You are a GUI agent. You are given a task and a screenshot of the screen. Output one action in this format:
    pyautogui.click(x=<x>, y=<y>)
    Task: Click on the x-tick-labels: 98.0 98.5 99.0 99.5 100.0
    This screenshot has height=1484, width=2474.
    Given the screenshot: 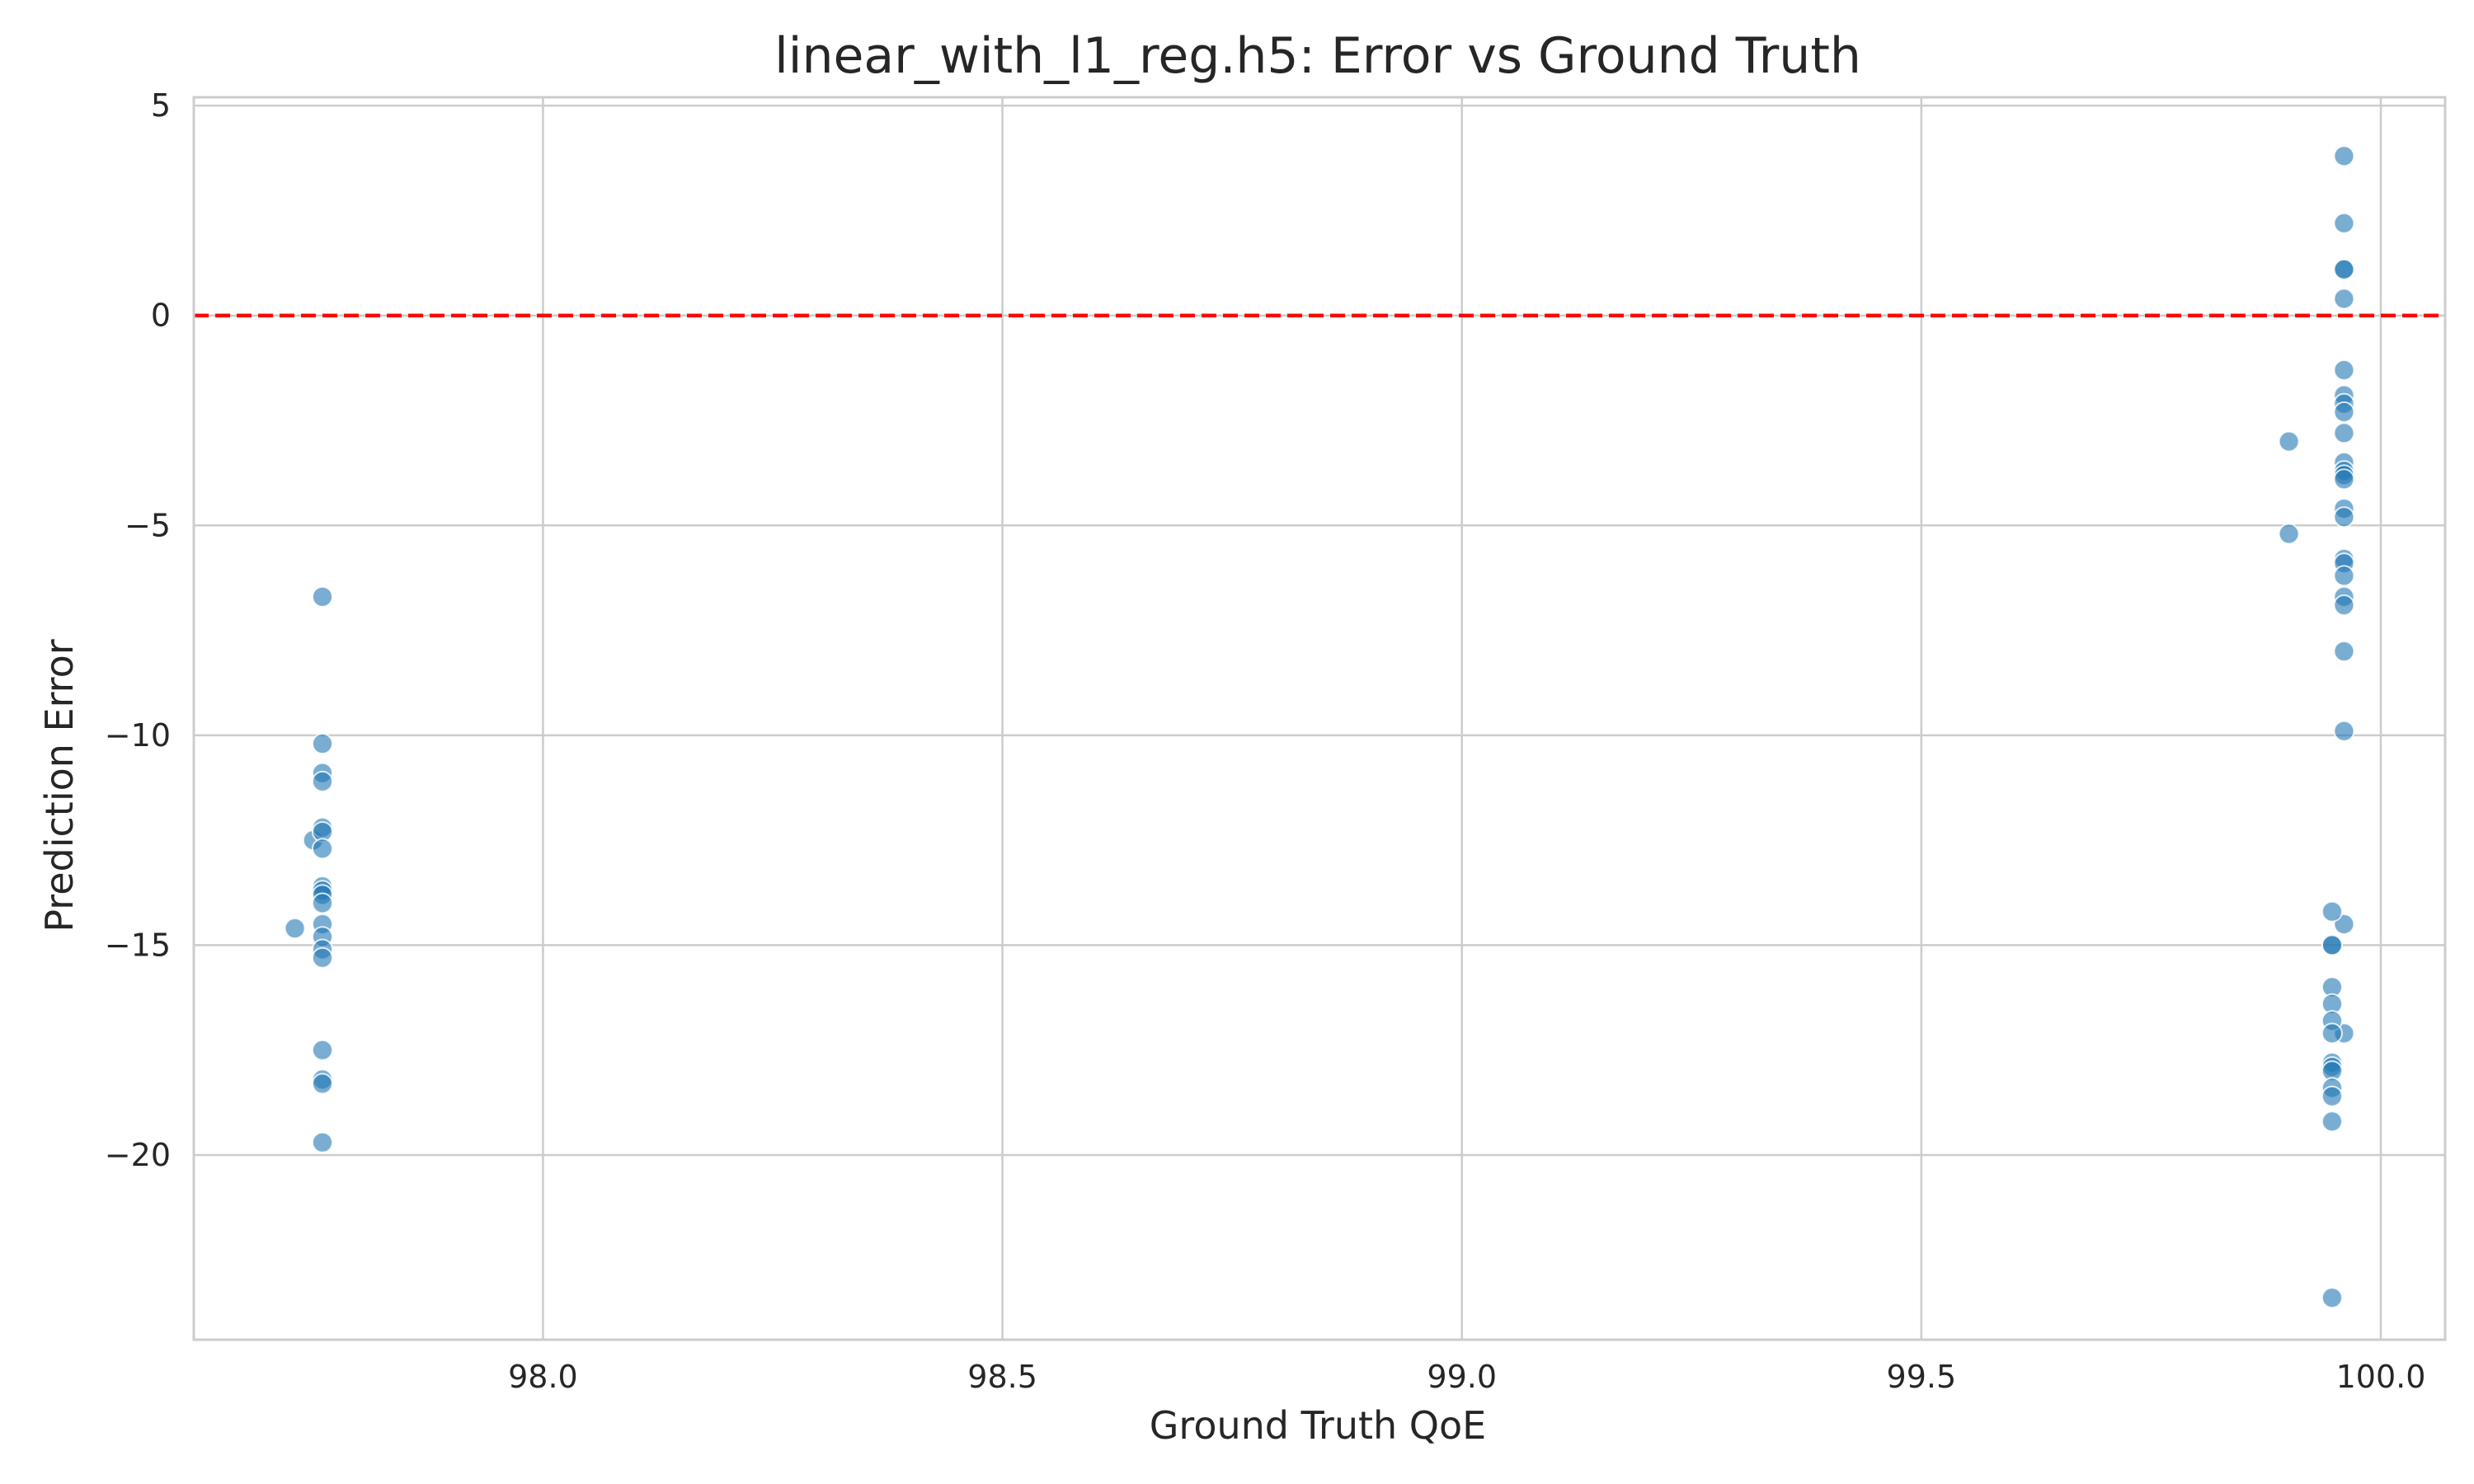 What is the action you would take?
    pyautogui.click(x=1466, y=1377)
    